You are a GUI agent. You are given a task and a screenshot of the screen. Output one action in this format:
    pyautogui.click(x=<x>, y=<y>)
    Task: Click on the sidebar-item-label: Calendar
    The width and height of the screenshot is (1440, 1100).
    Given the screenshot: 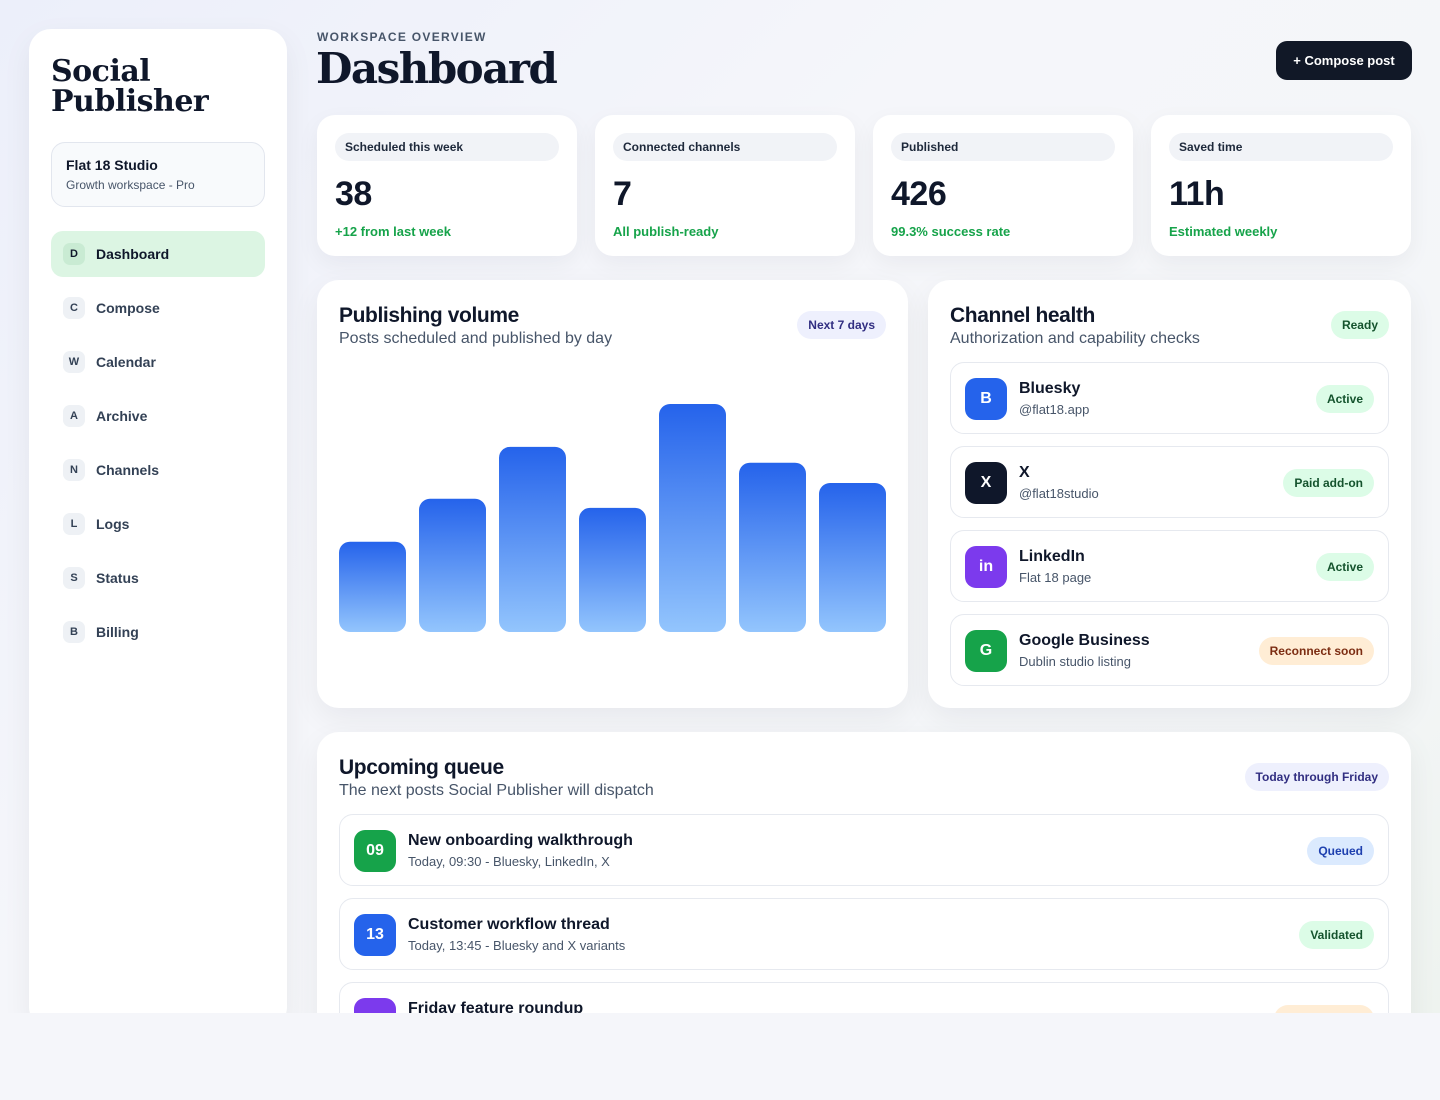 What is the action you would take?
    pyautogui.click(x=126, y=362)
    